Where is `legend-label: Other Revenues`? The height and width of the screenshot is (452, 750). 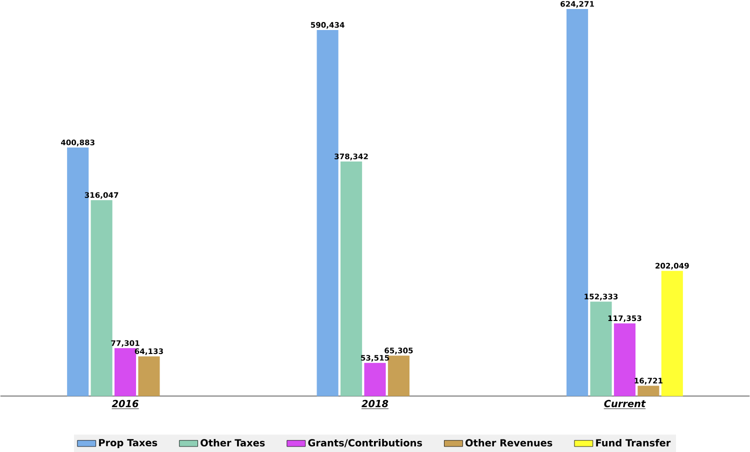 legend-label: Other Revenues is located at coordinates (509, 442).